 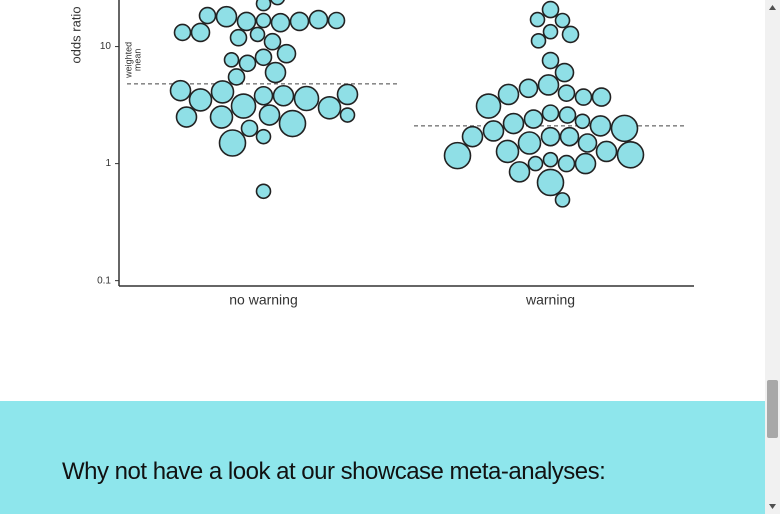 What do you see at coordinates (772, 7) in the screenshot?
I see `scroll-up` at bounding box center [772, 7].